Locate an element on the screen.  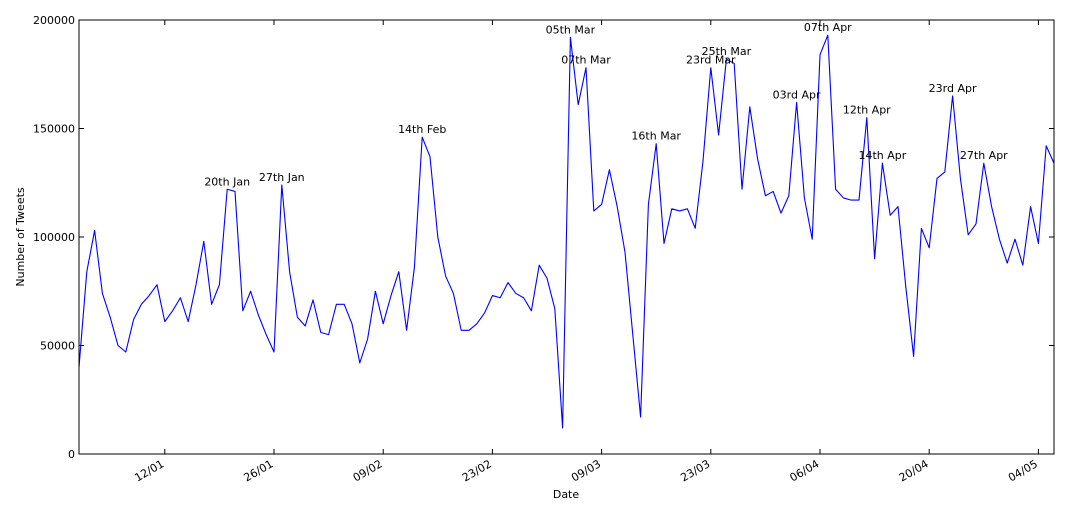
y-tick-label: 150000 is located at coordinates (54, 129).